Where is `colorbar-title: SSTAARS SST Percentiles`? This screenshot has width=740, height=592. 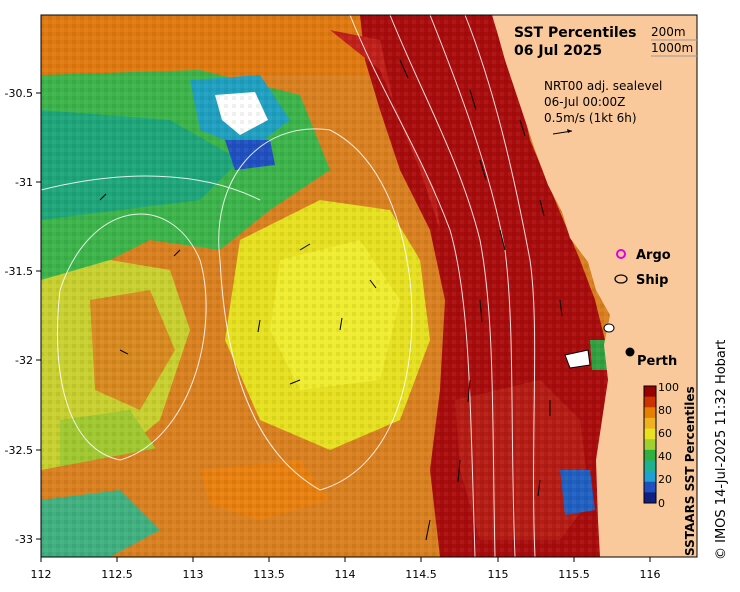
colorbar-title: SSTAARS SST Percentiles is located at coordinates (690, 471).